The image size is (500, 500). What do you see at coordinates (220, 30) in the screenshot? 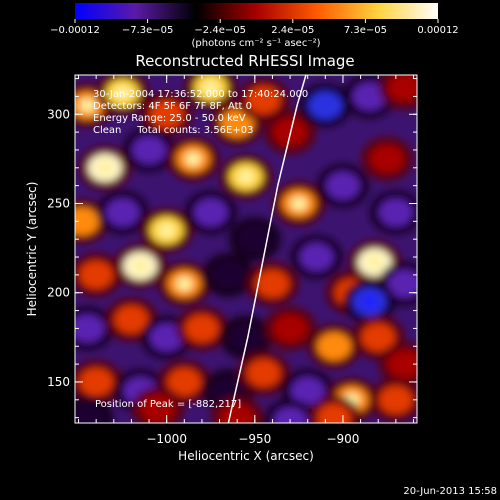
I see `colorbar-tick-label: −2.4e−05` at bounding box center [220, 30].